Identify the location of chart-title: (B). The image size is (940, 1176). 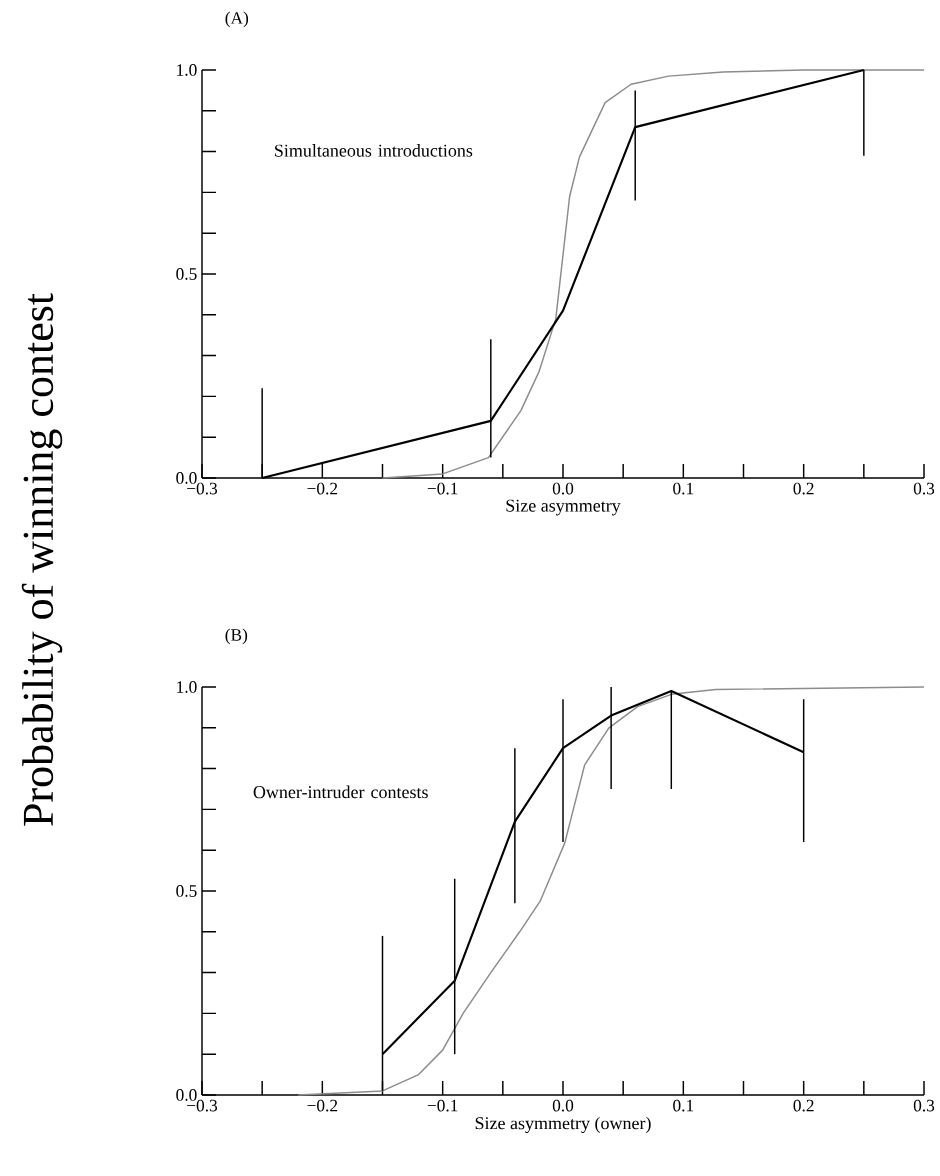
(236, 636).